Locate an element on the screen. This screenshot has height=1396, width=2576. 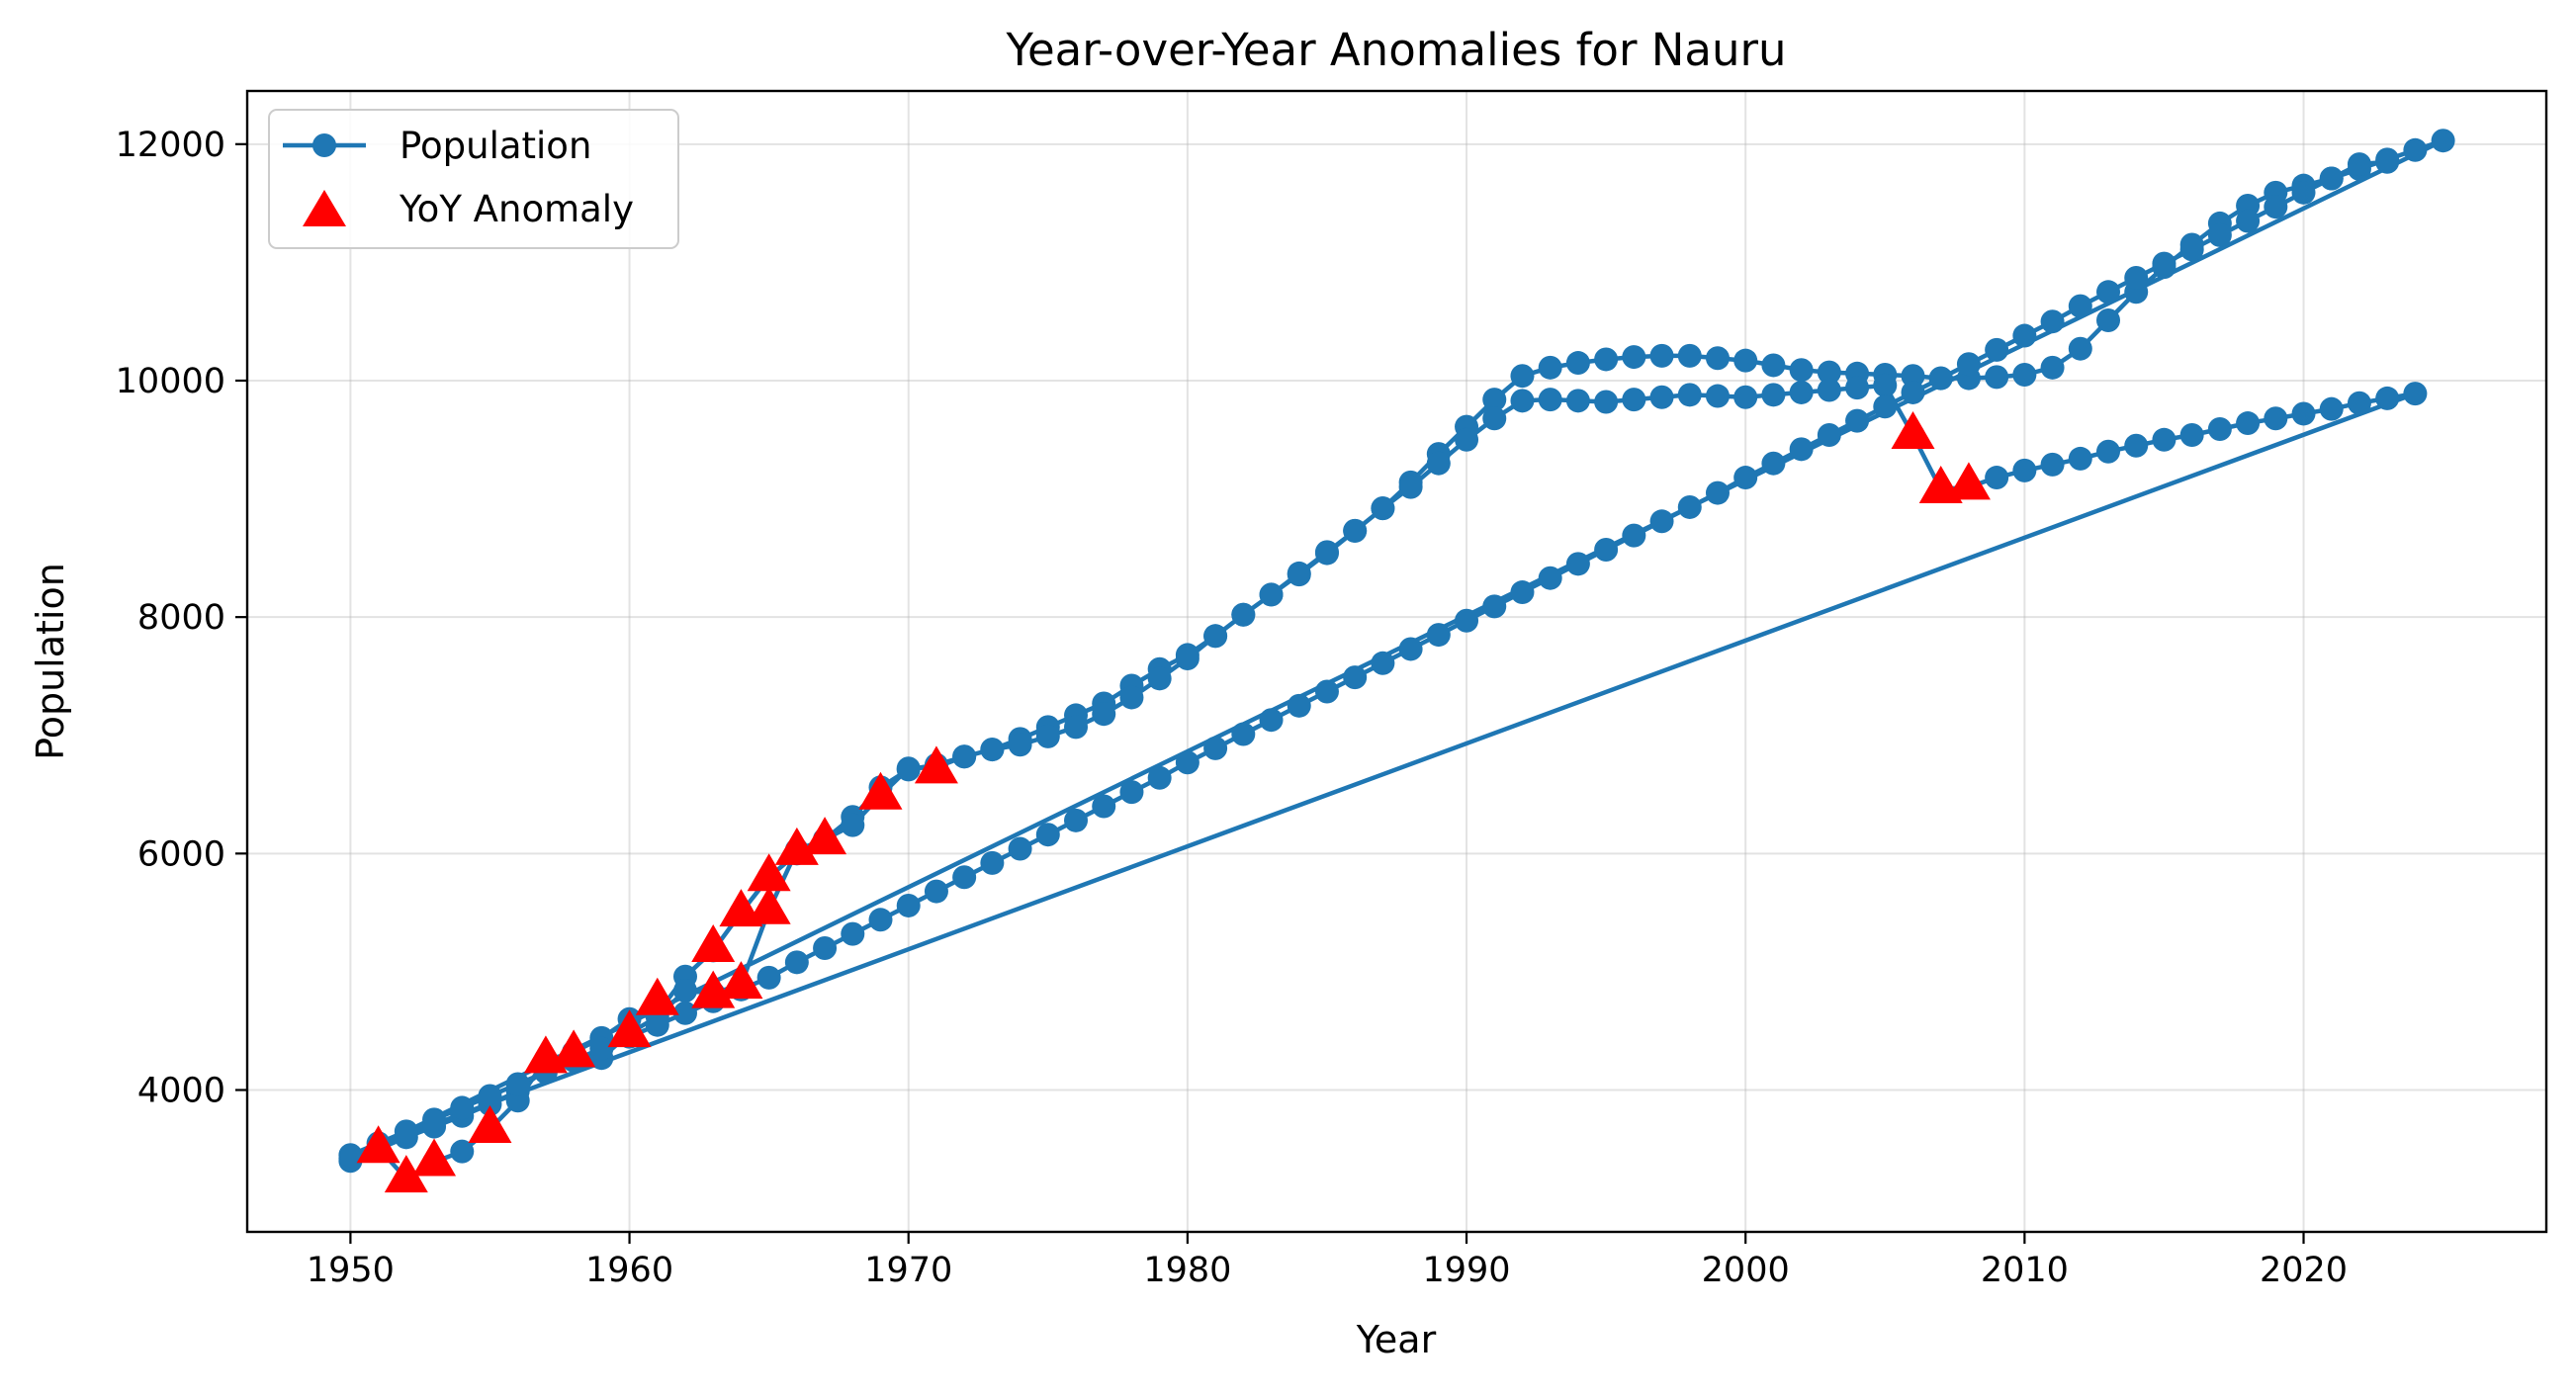
legend-marker-anomaly is located at coordinates (324, 208).